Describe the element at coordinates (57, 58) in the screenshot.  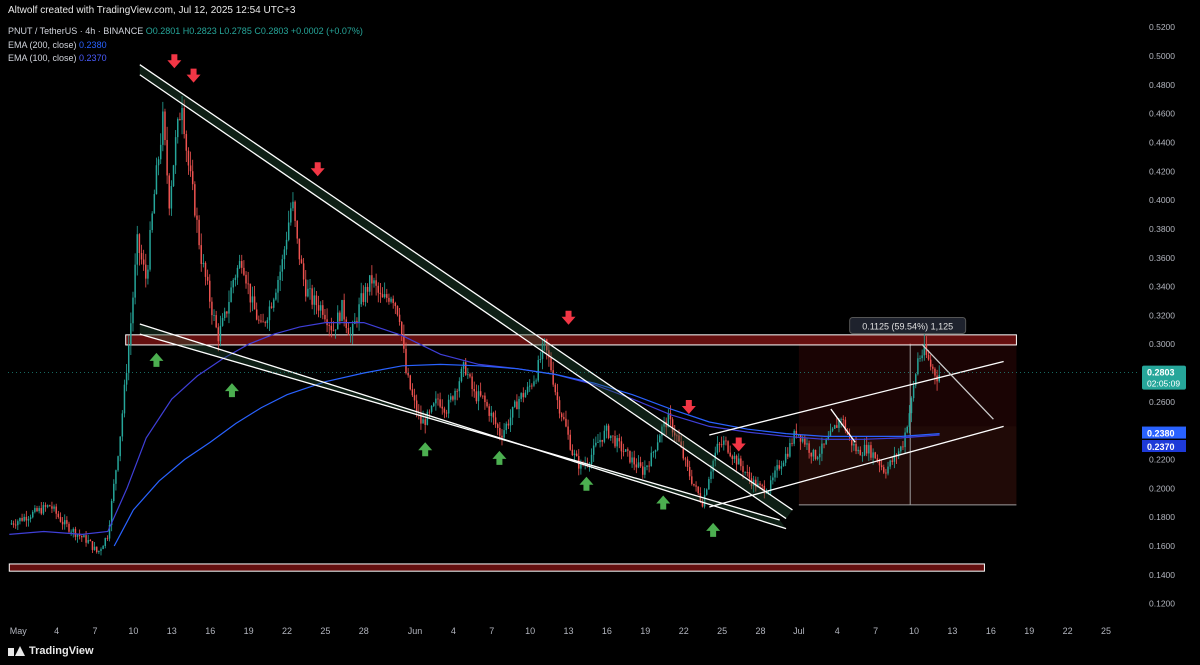
I see `ema100-legend: EMA (100, close) 0.2370` at that location.